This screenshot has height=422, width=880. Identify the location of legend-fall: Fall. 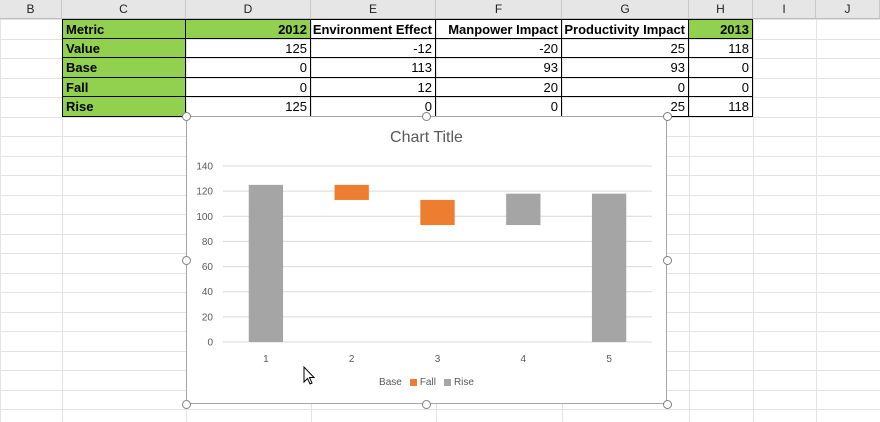
(422, 382).